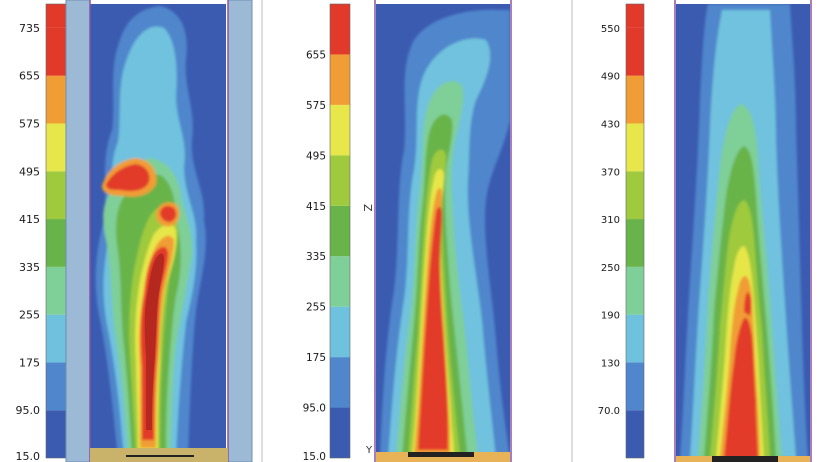 The height and width of the screenshot is (462, 840). Describe the element at coordinates (610, 29) in the screenshot. I see `colorbar-tick-label: 550` at that location.